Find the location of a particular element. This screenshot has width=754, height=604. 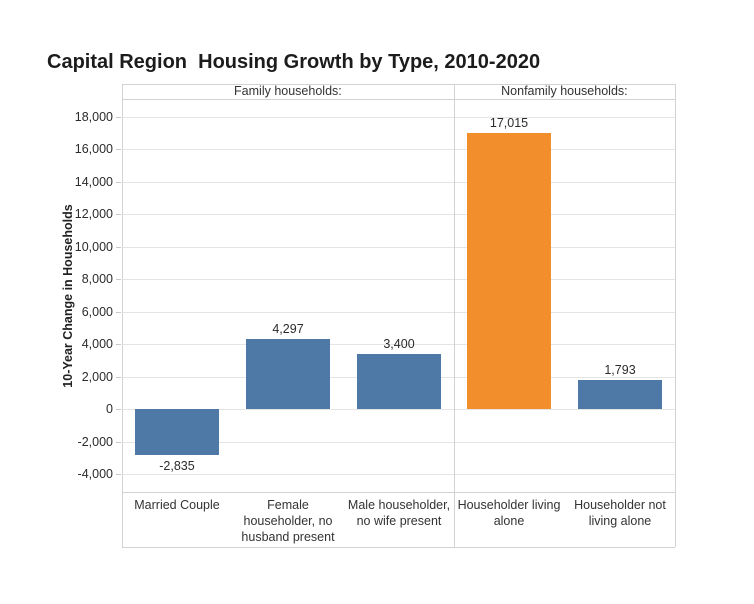

bar-value-label: 17,015 is located at coordinates (509, 123).